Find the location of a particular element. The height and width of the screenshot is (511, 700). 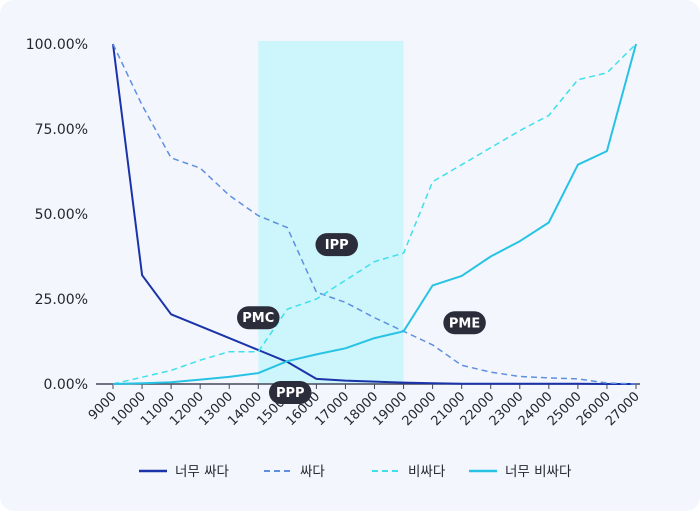

y-tick-label: 0.00% is located at coordinates (66, 385).